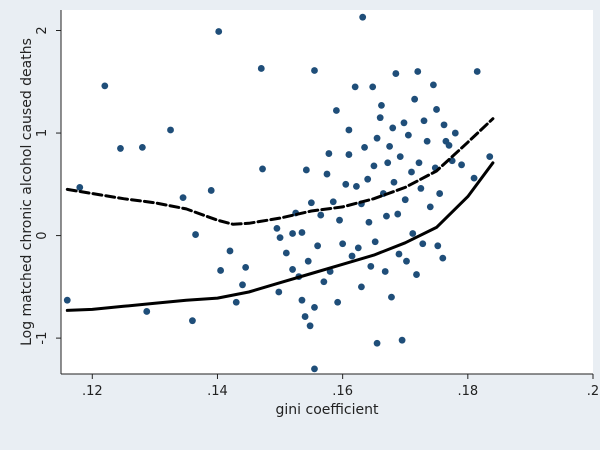 Image resolution: width=600 pixels, height=450 pixels. I want to click on x-axis-ticks: .12 .14 .16 .18 .2, so click(340, 386).